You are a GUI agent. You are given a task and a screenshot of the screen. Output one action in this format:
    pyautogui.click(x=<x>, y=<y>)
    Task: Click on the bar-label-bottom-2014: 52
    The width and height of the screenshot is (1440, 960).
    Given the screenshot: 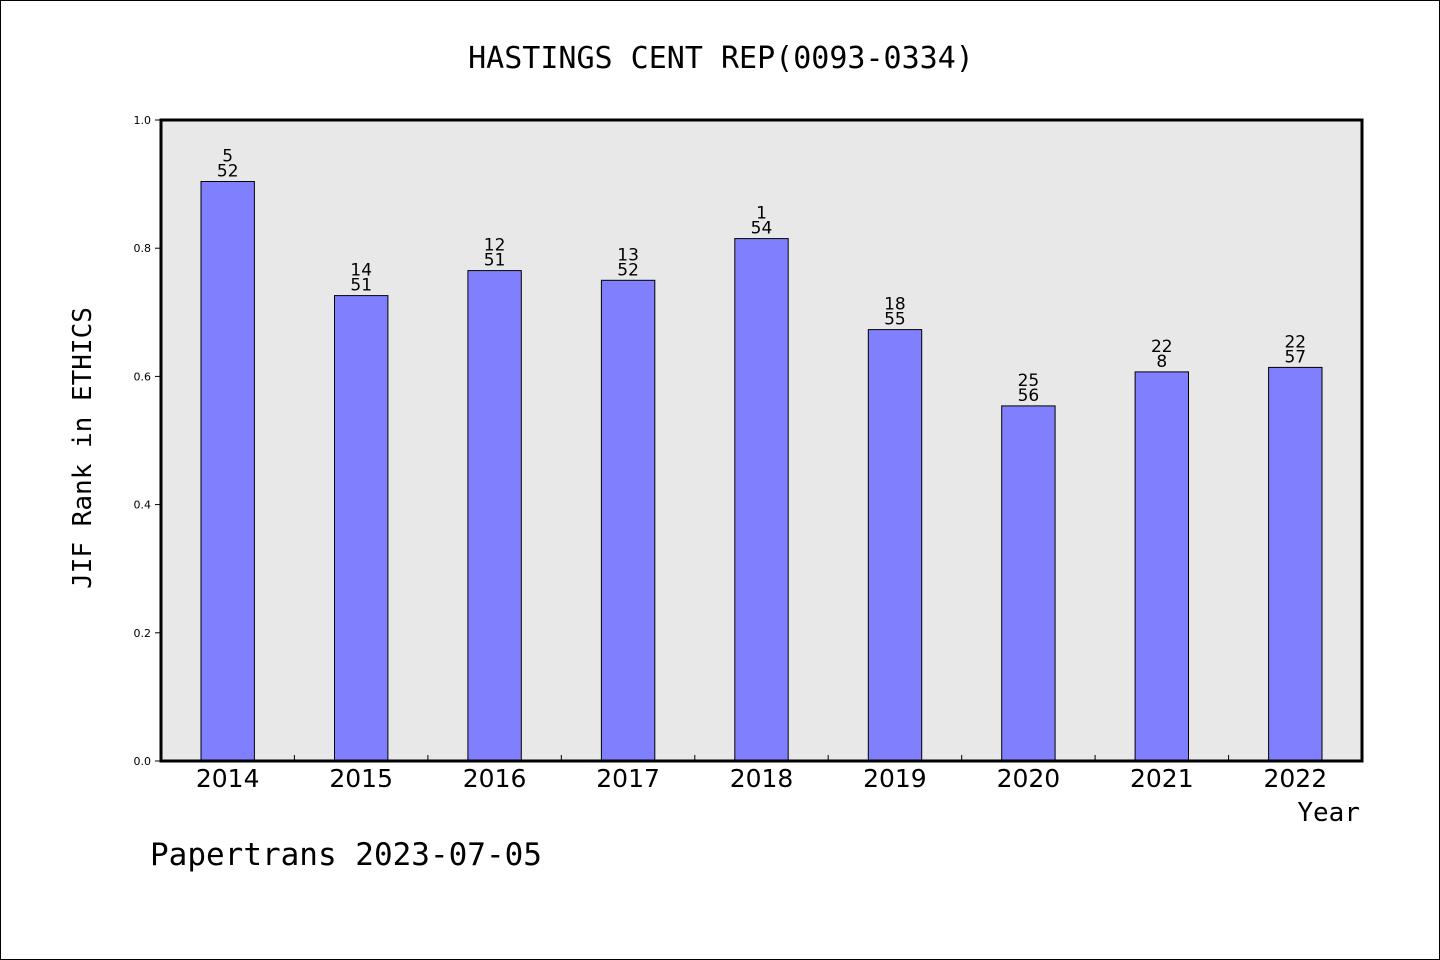 What is the action you would take?
    pyautogui.click(x=228, y=172)
    